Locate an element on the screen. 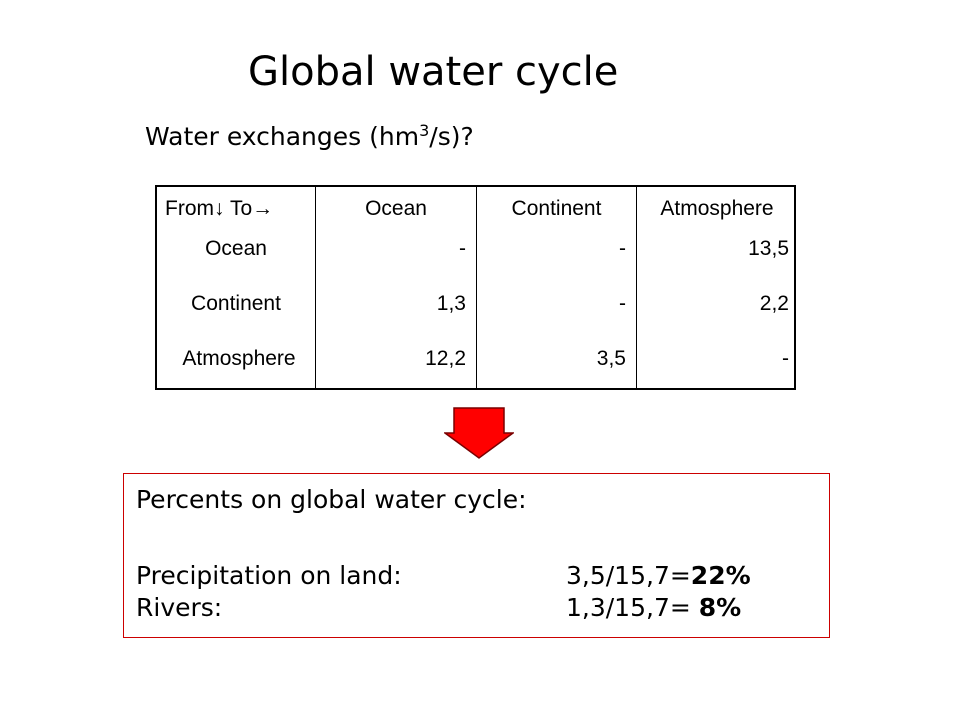  summary-item-value: 1,3/15,7= 8% is located at coordinates (653, 608).